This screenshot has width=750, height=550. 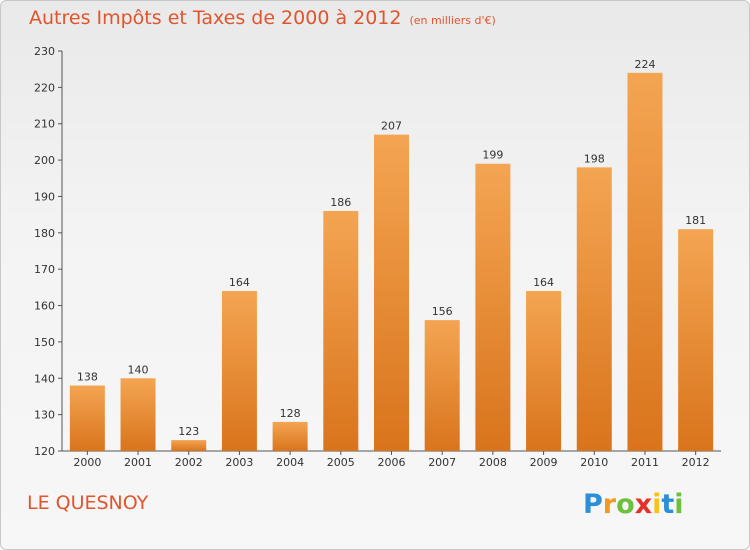 I want to click on value-label: 198, so click(x=594, y=158).